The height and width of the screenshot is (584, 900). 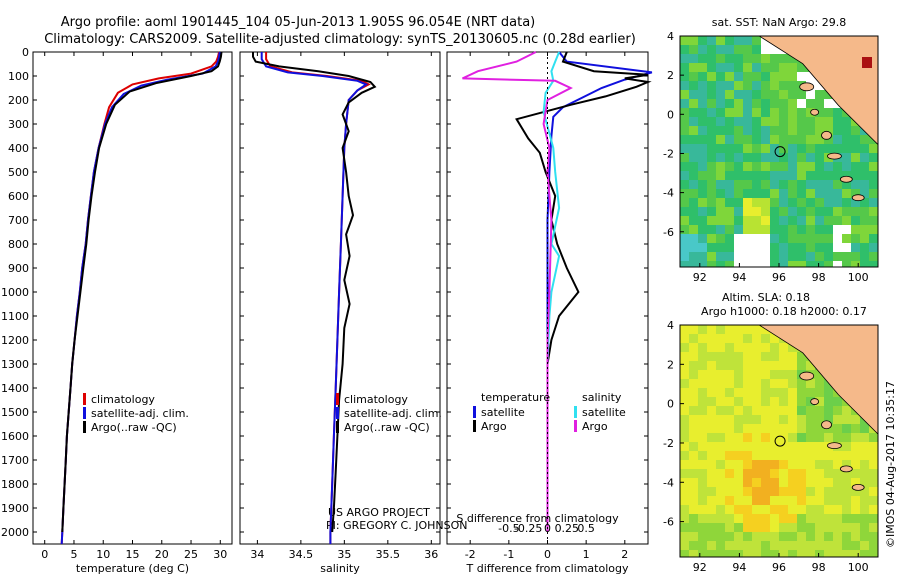 What do you see at coordinates (18, 196) in the screenshot?
I see `y-tick-label: 600` at bounding box center [18, 196].